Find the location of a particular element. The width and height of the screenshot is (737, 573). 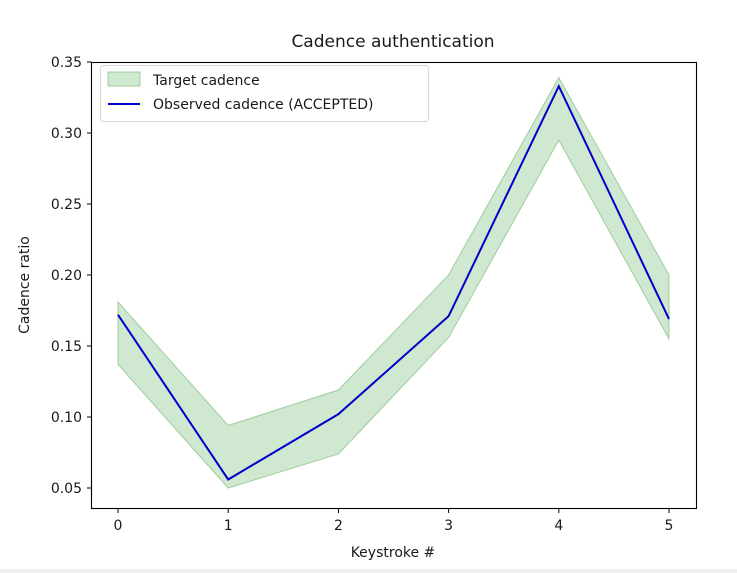

x-axis-ticks: 0 1 2 3 4 5 is located at coordinates (394, 521).